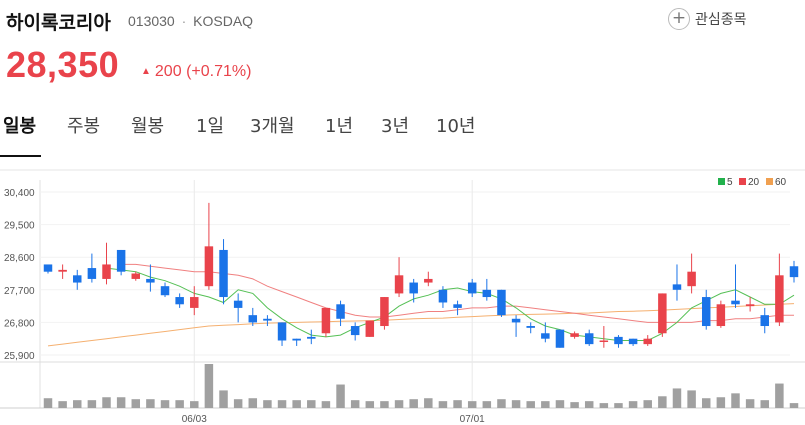 This screenshot has width=805, height=425. I want to click on y-tick-label: 29,500, so click(19, 226).